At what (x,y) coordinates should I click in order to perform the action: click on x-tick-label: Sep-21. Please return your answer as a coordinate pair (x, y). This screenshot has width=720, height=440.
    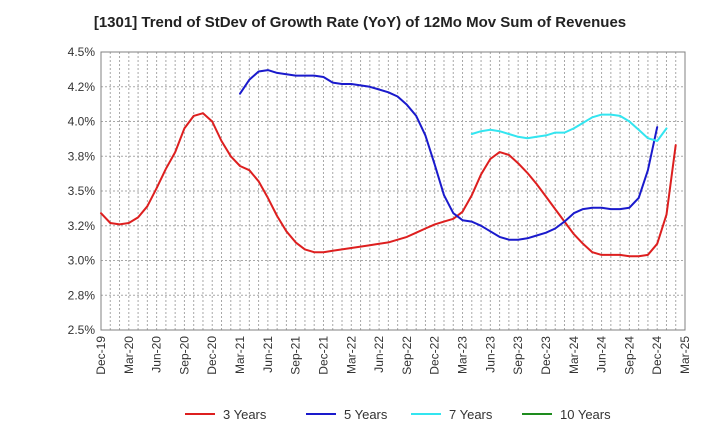
    Looking at the image, I should click on (296, 355).